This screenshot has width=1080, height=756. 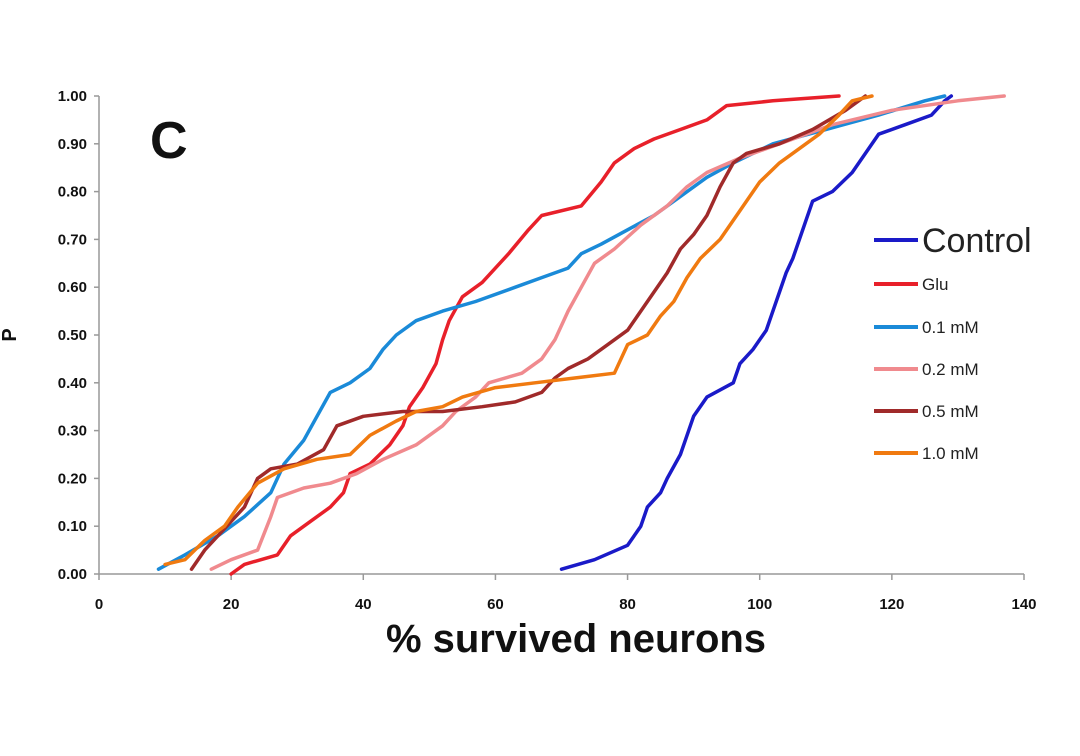 I want to click on legend-label-0-5-mm: 0.5 mM, so click(x=950, y=411).